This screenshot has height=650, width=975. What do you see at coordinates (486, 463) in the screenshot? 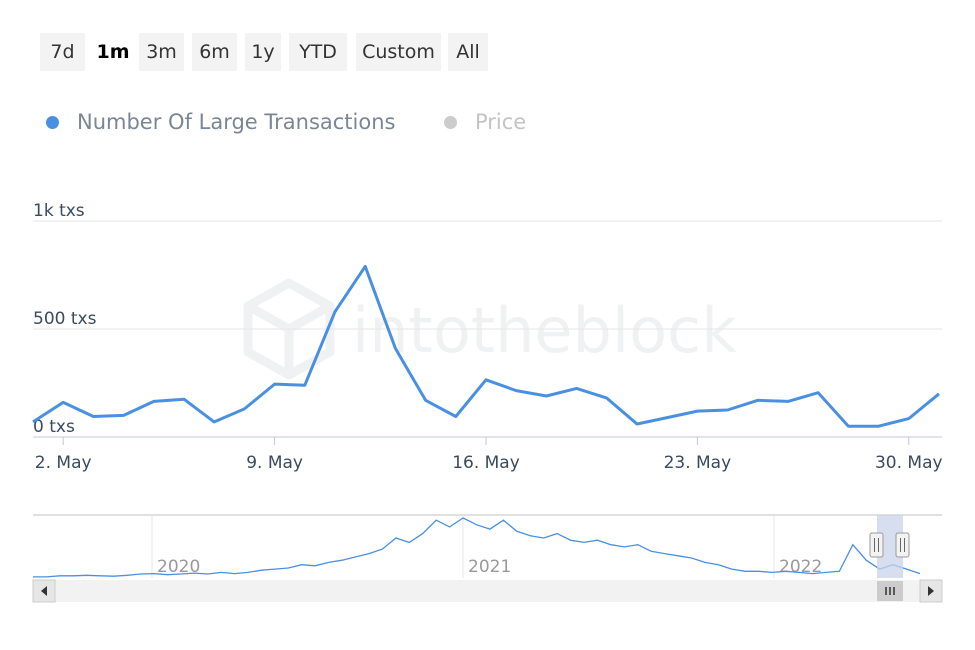
I see `x-tick-label: 16. May` at bounding box center [486, 463].